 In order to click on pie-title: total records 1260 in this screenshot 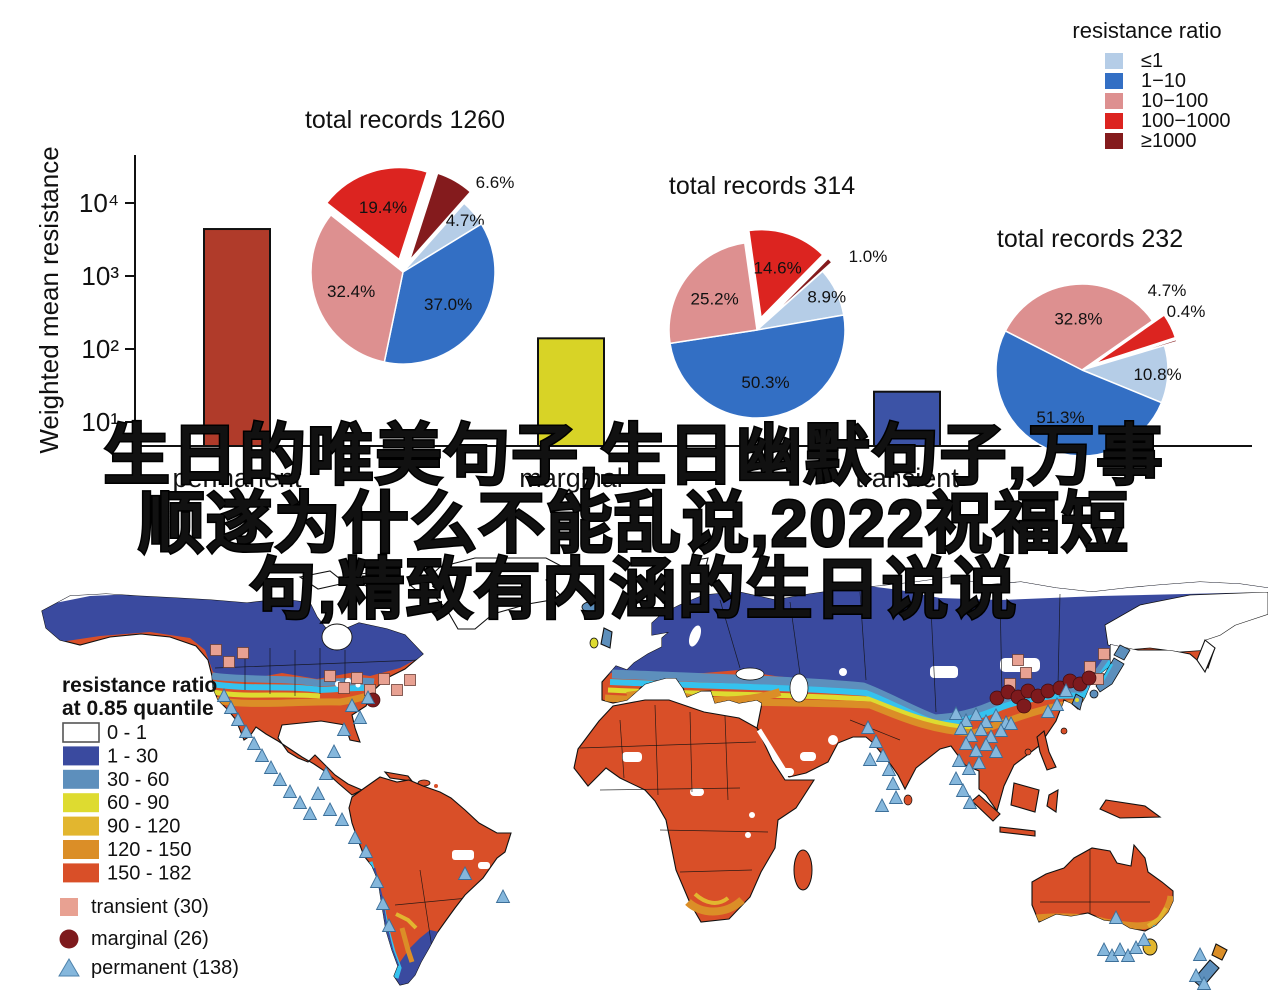, I will do `click(405, 120)`.